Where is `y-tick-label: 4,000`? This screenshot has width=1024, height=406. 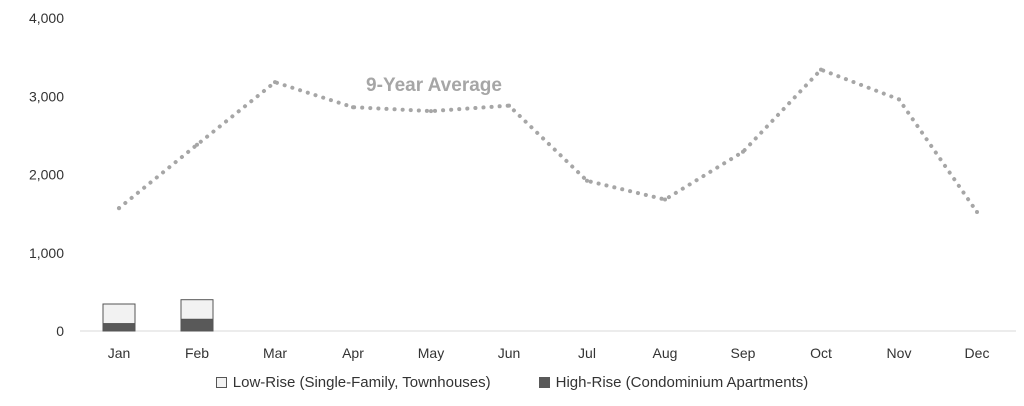 y-tick-label: 4,000 is located at coordinates (46, 18).